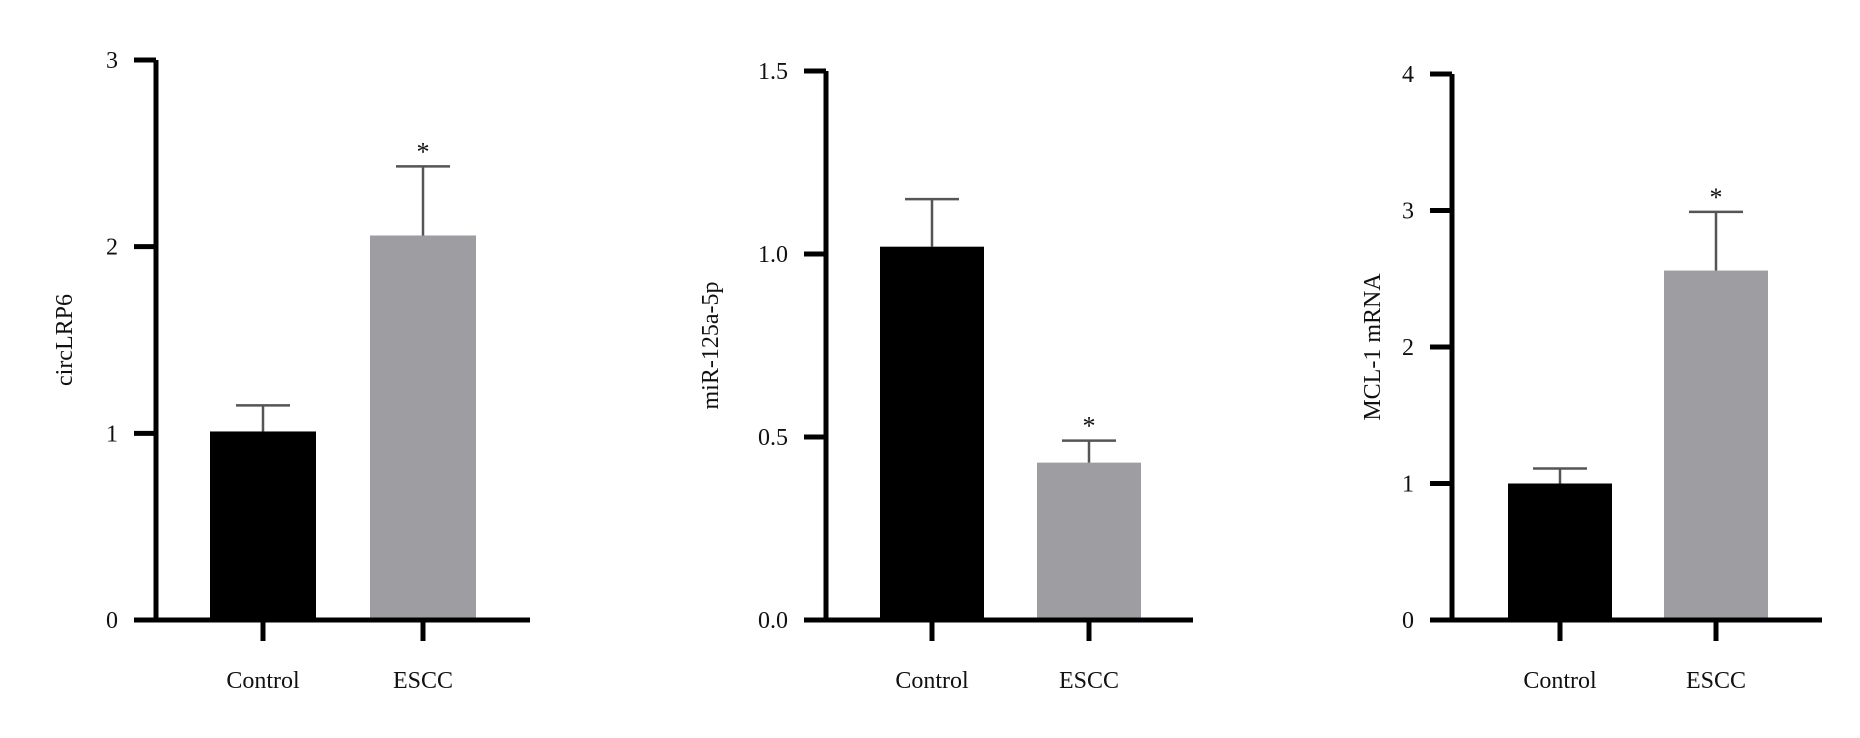  I want to click on y-tick-label: 0.5, so click(773, 438).